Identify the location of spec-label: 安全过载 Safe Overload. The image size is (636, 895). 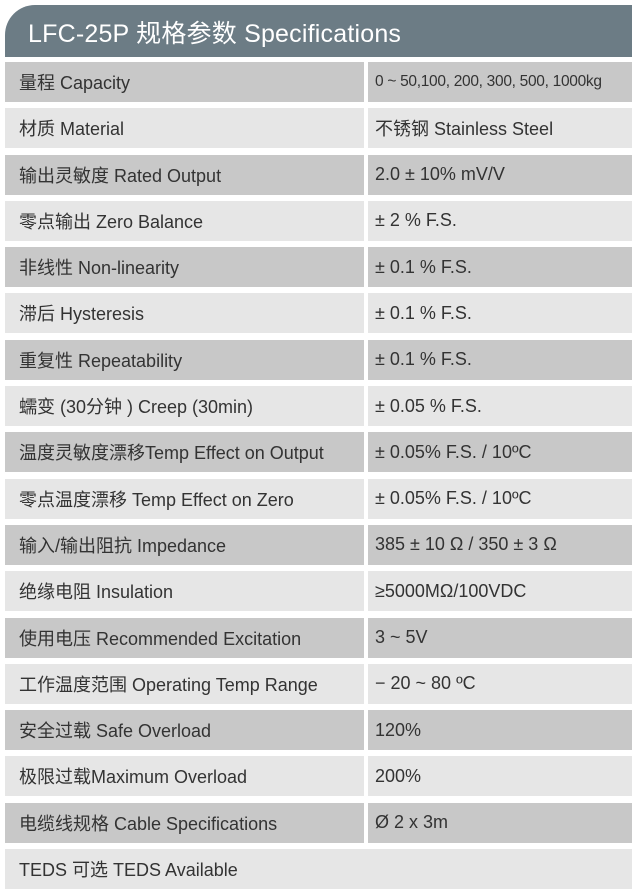
(184, 730).